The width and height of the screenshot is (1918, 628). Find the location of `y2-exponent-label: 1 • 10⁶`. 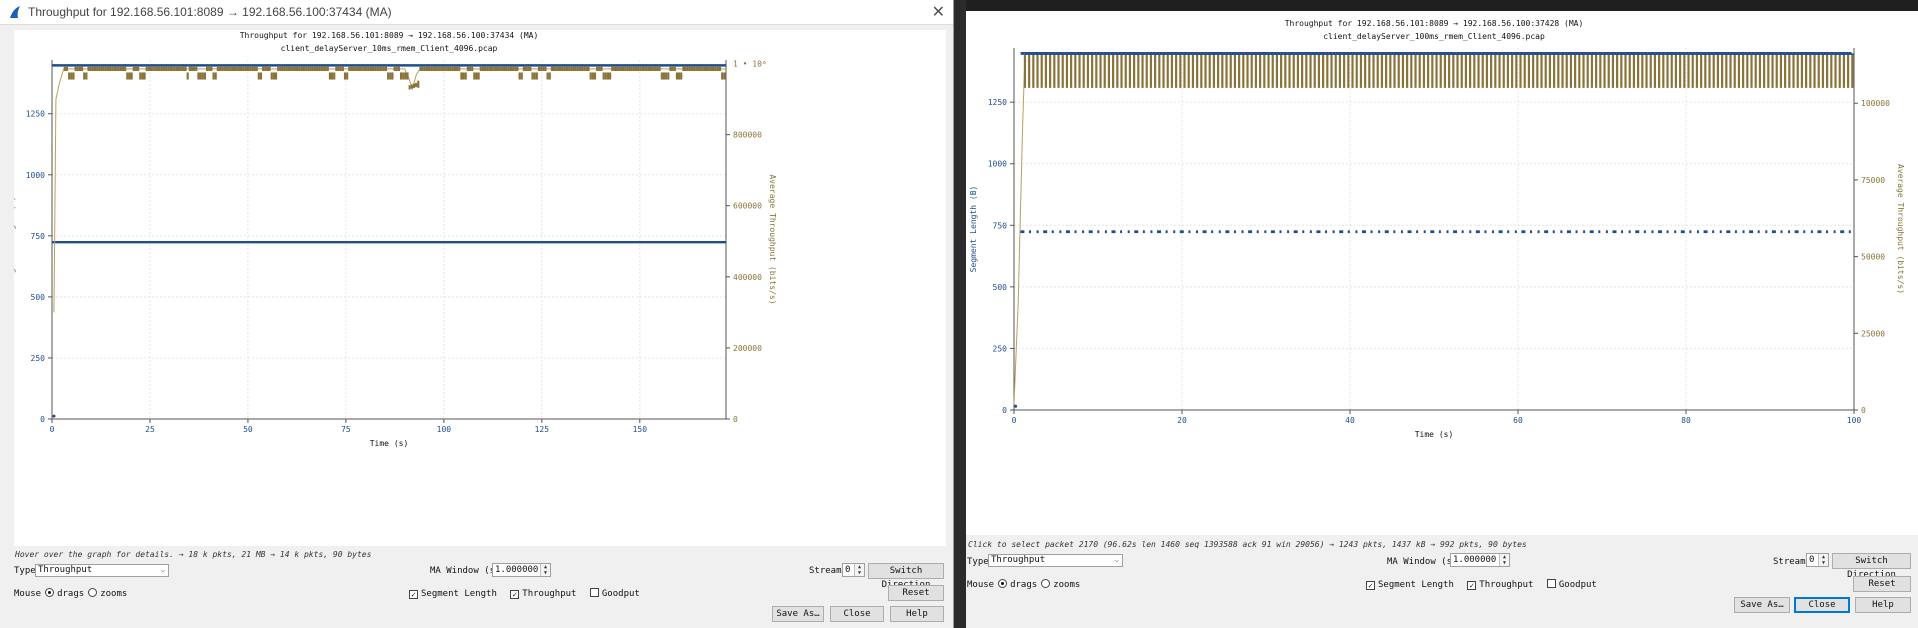

y2-exponent-label: 1 • 10⁶ is located at coordinates (750, 64).